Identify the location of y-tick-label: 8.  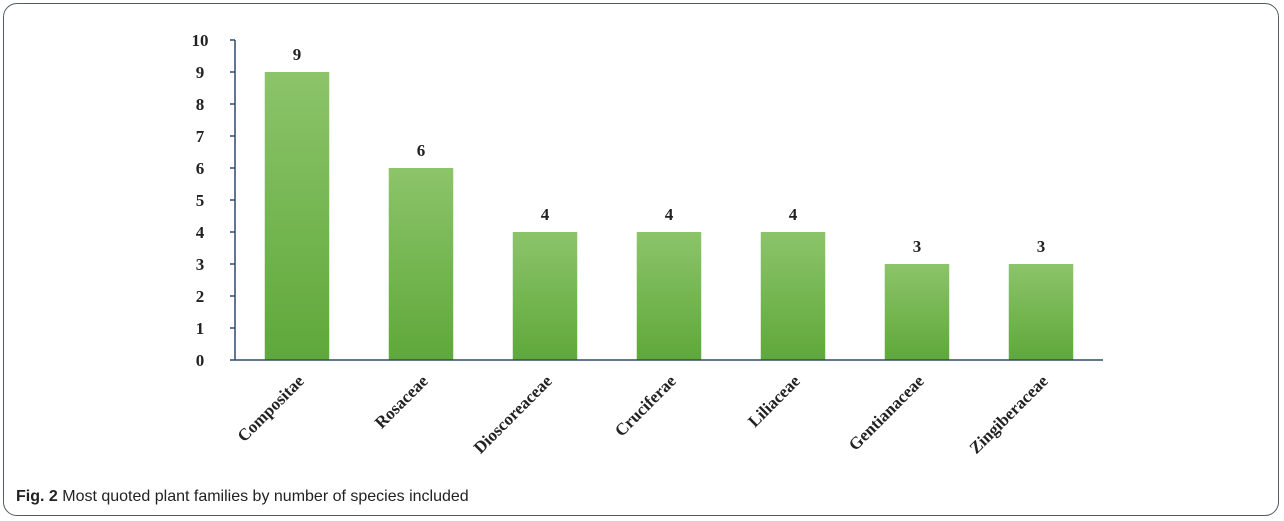
(200, 104).